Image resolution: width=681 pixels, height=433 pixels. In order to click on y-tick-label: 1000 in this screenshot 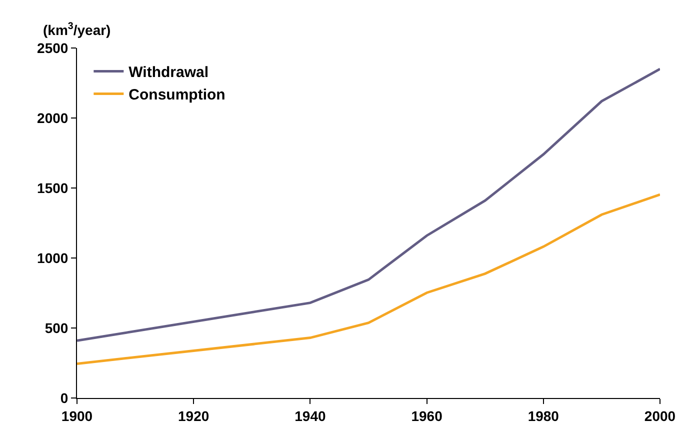, I will do `click(52, 258)`.